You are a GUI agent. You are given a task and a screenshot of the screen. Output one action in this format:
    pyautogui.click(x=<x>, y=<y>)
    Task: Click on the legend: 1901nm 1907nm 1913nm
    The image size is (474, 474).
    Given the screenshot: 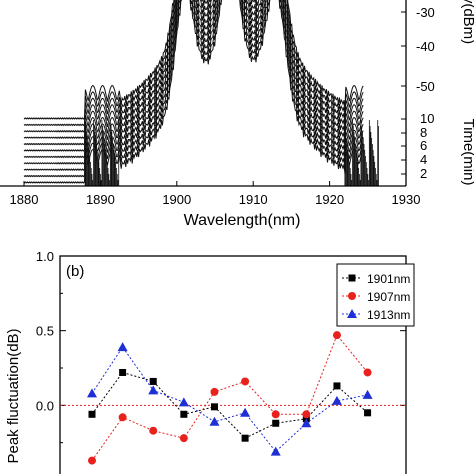 What is the action you would take?
    pyautogui.click(x=375, y=295)
    